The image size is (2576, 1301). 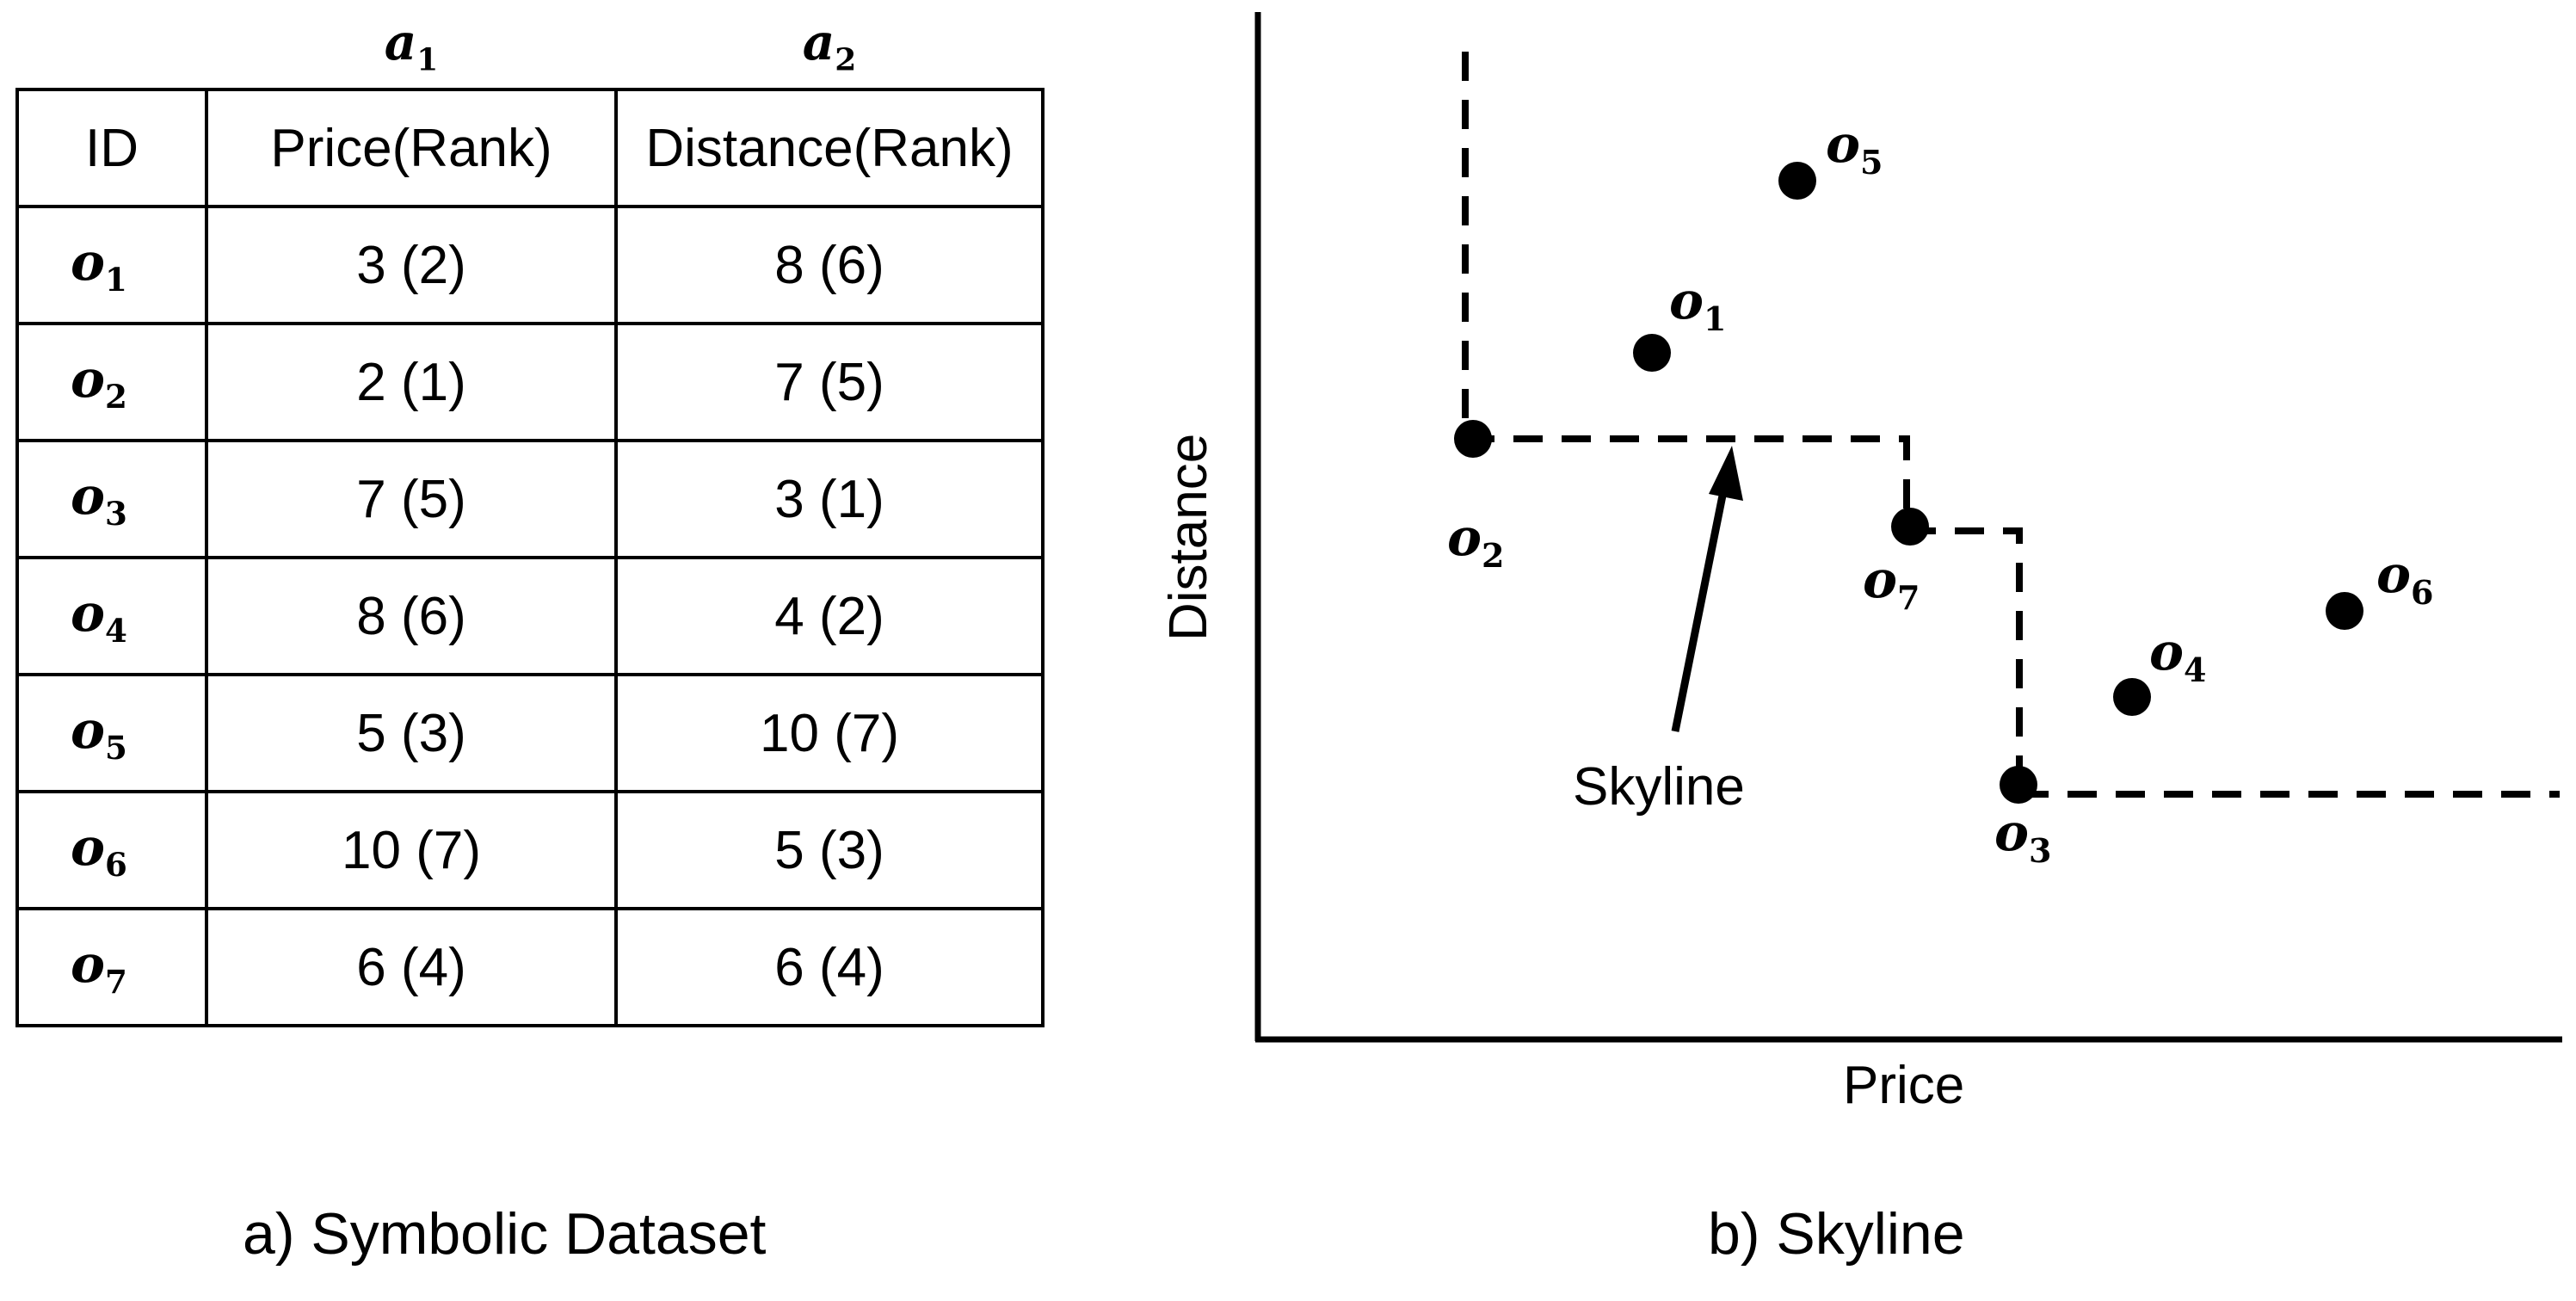 I want to click on table-row: o1 3 (2) 8 (6), so click(x=530, y=265).